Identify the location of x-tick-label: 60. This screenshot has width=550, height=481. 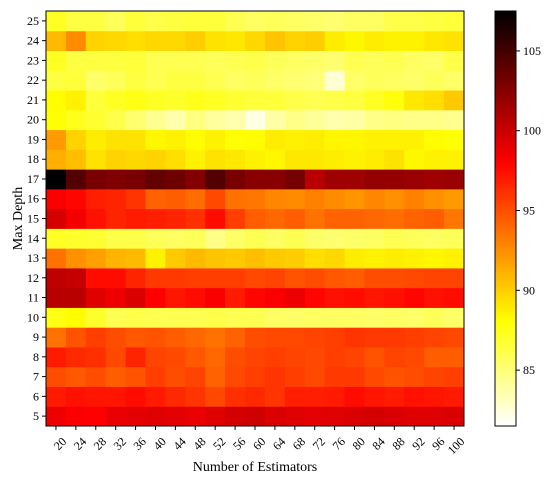
(259, 443).